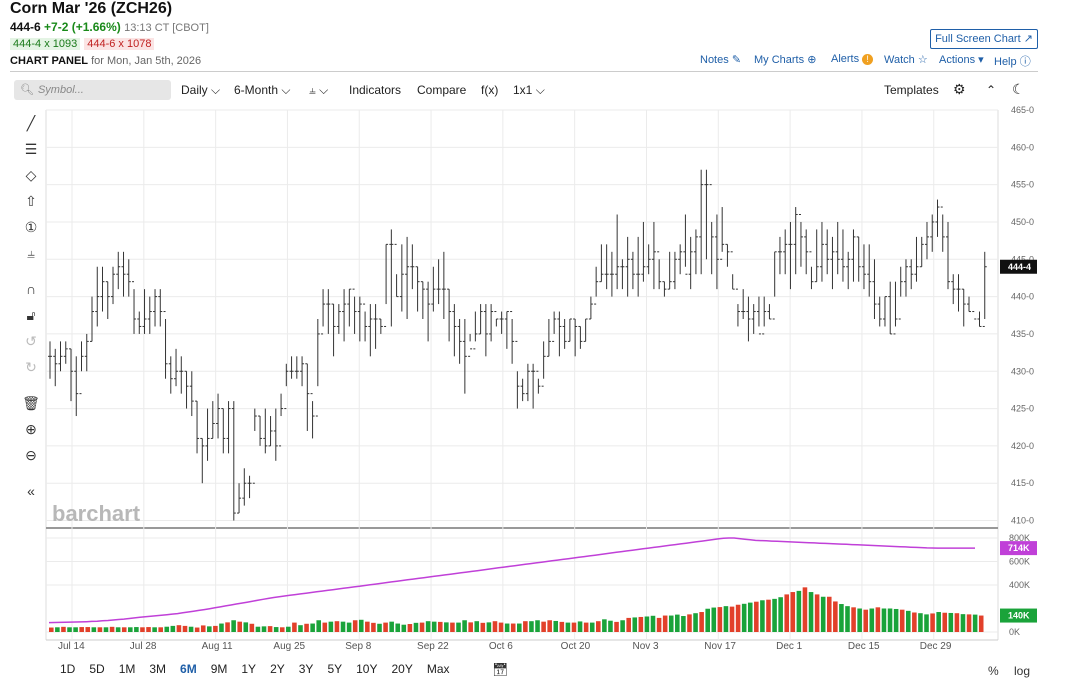  Describe the element at coordinates (993, 671) in the screenshot. I see `percent-toggle: %` at that location.